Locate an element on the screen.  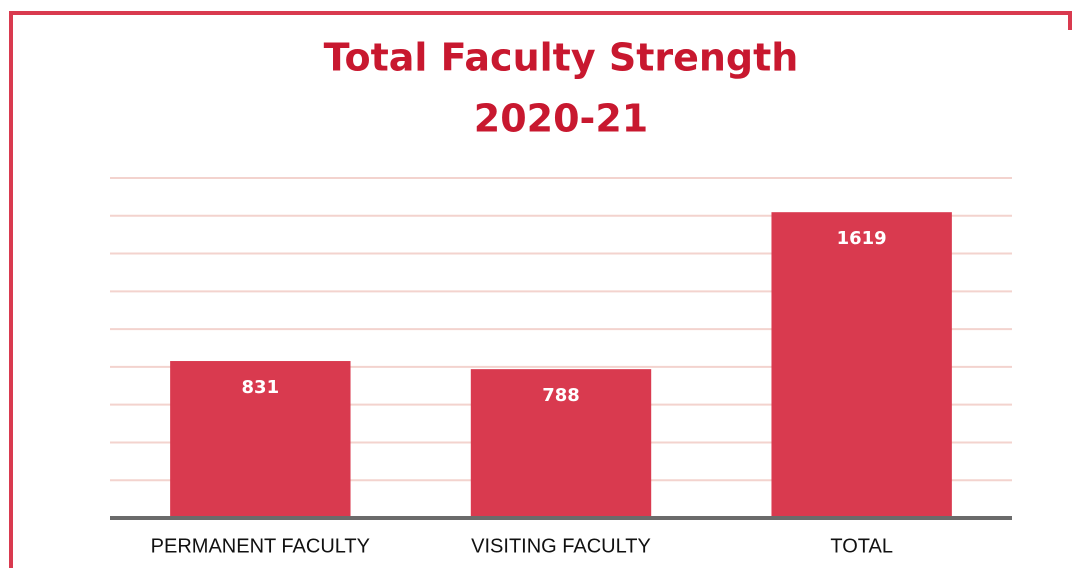
data-label: 1619 is located at coordinates (862, 238).